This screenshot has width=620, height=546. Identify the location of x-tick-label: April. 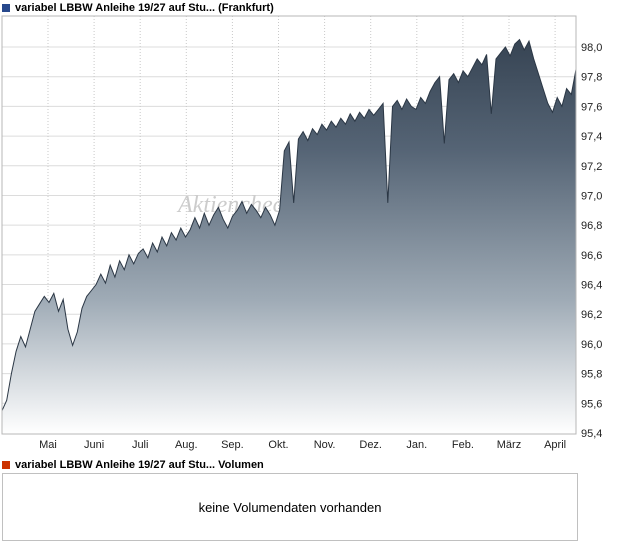
(555, 445).